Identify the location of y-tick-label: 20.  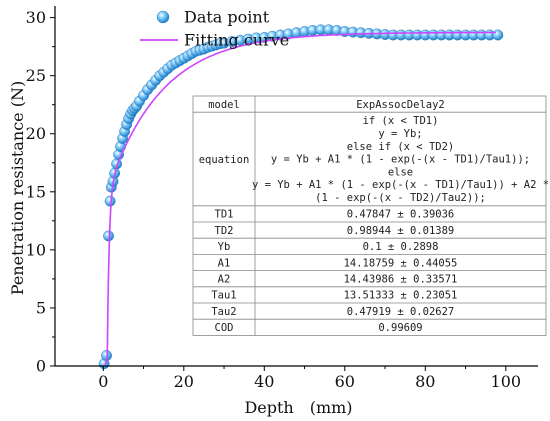
(36, 133).